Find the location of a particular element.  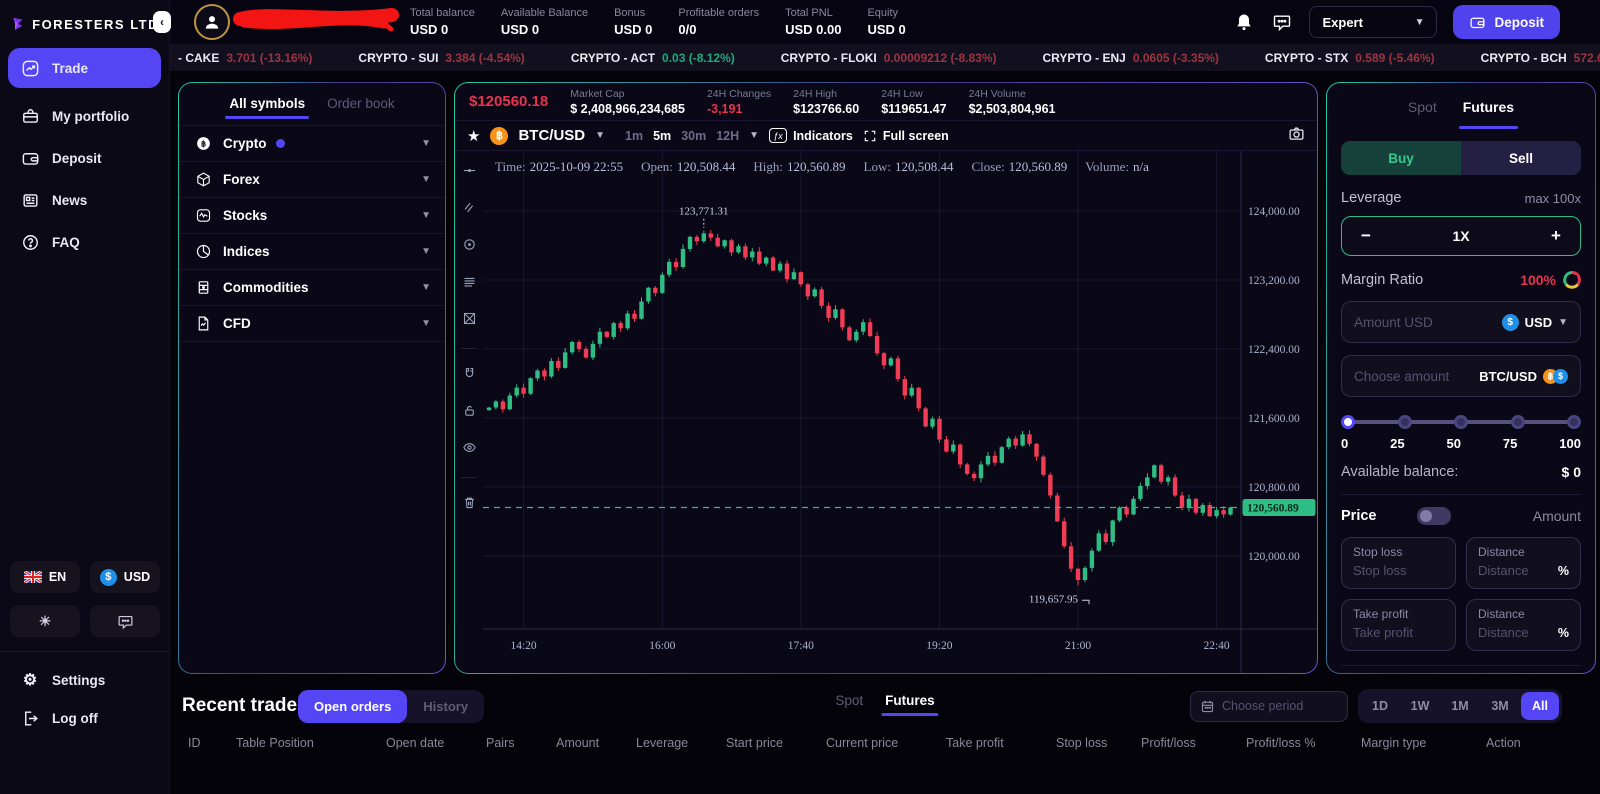

category-forex: Forex ▼ is located at coordinates (312, 180).